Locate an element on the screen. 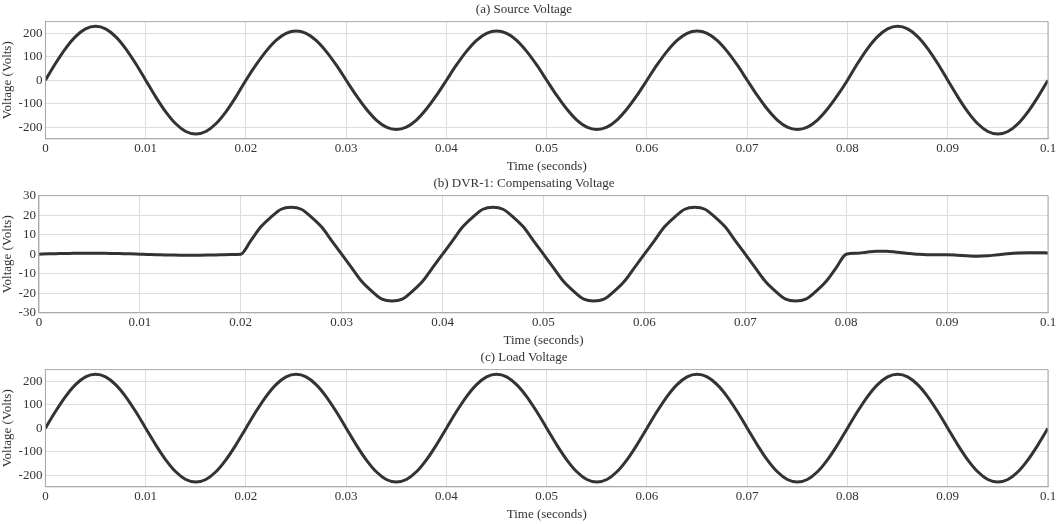 The width and height of the screenshot is (1060, 524). y-tick-label: -20 is located at coordinates (27, 292).